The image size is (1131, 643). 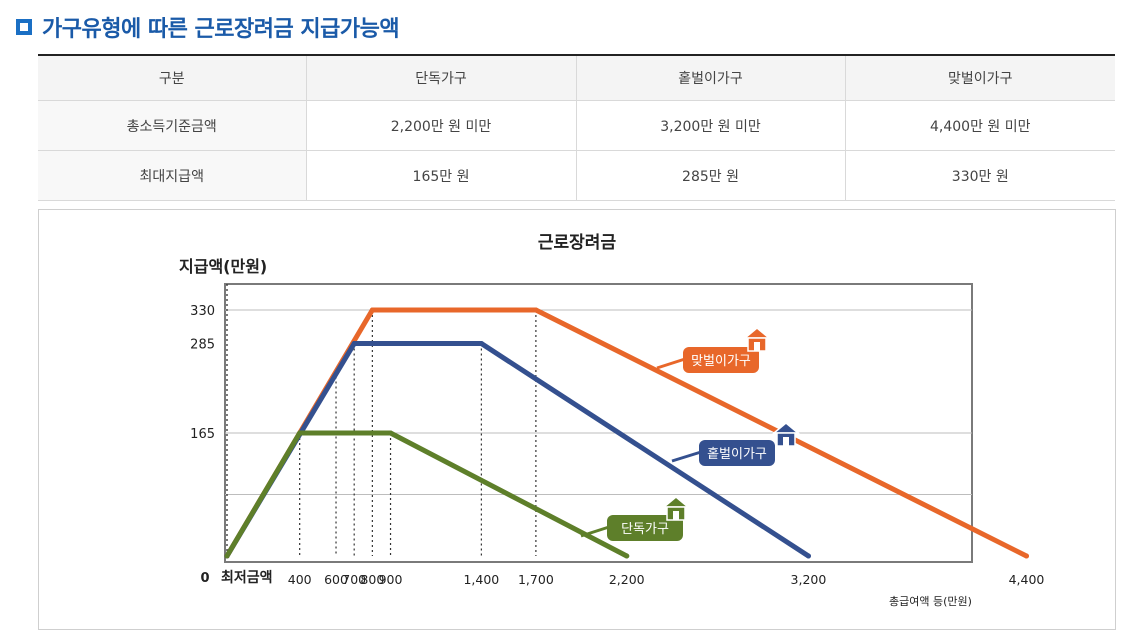 What do you see at coordinates (172, 78) in the screenshot?
I see `column-header: 구분` at bounding box center [172, 78].